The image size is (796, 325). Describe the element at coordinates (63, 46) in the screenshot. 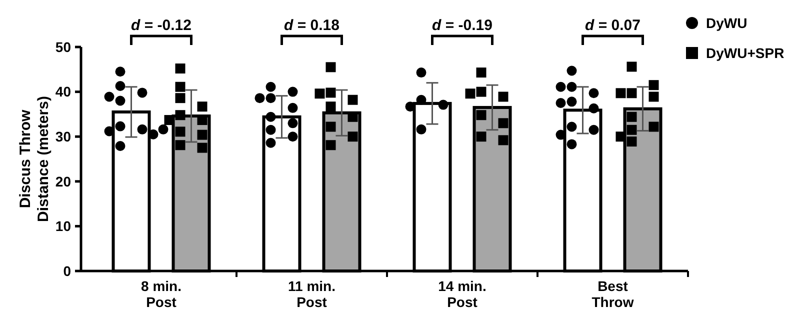

I see `y-tick-label: 50` at that location.